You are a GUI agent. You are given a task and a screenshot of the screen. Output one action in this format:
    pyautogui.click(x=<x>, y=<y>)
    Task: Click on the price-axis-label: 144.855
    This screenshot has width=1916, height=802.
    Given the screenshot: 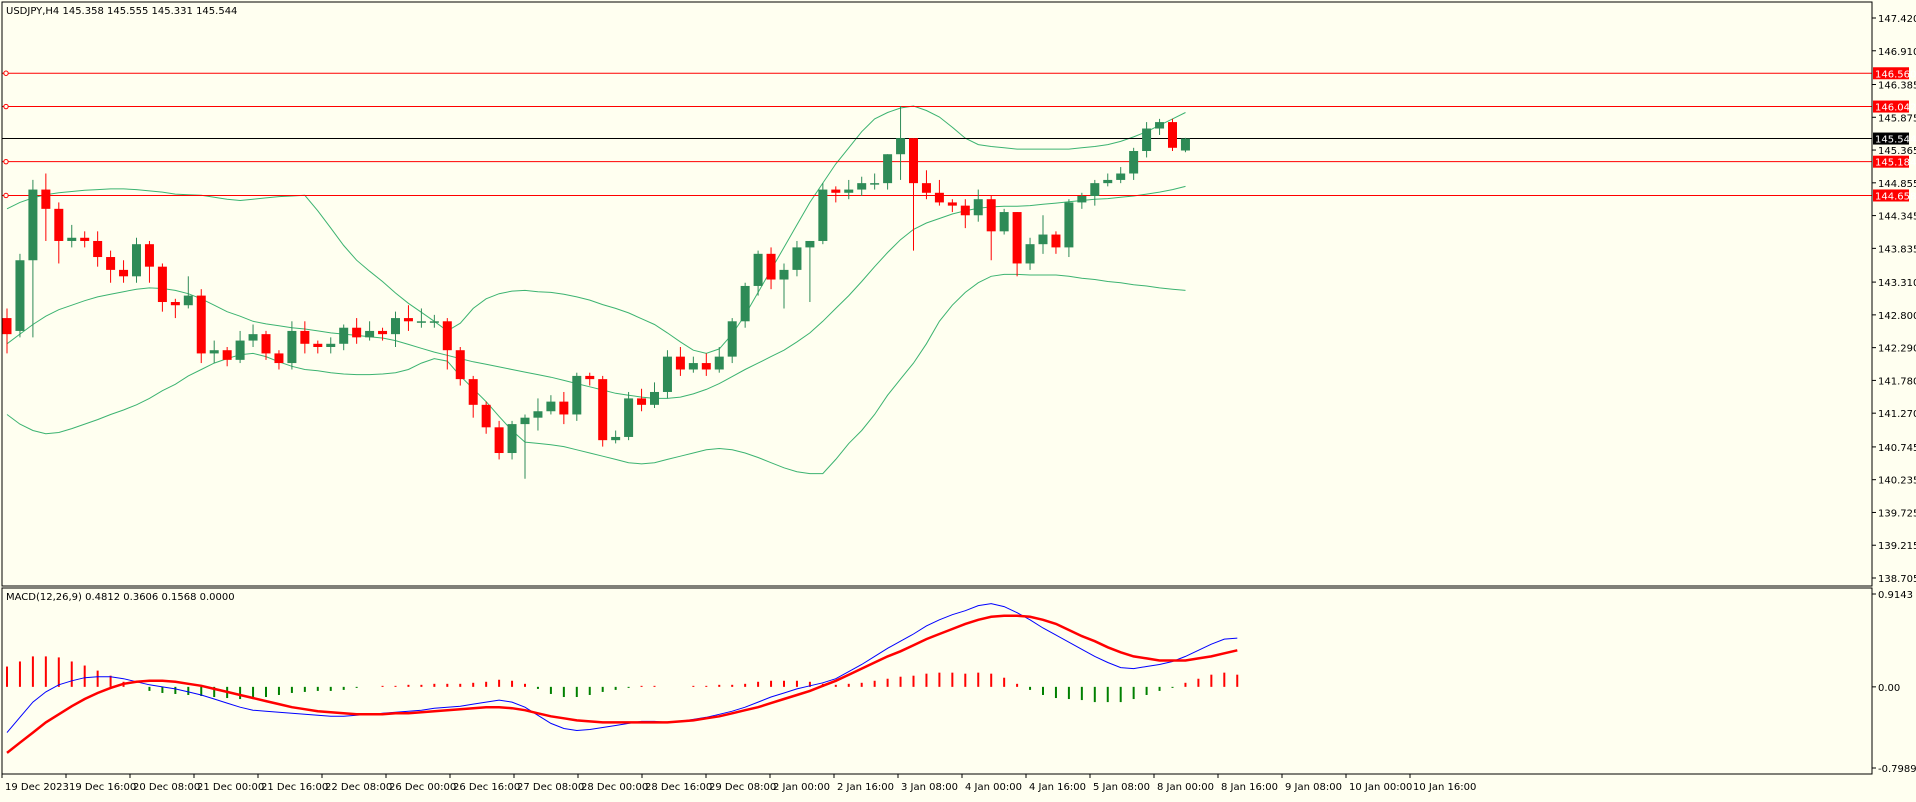 What is the action you would take?
    pyautogui.click(x=1897, y=184)
    